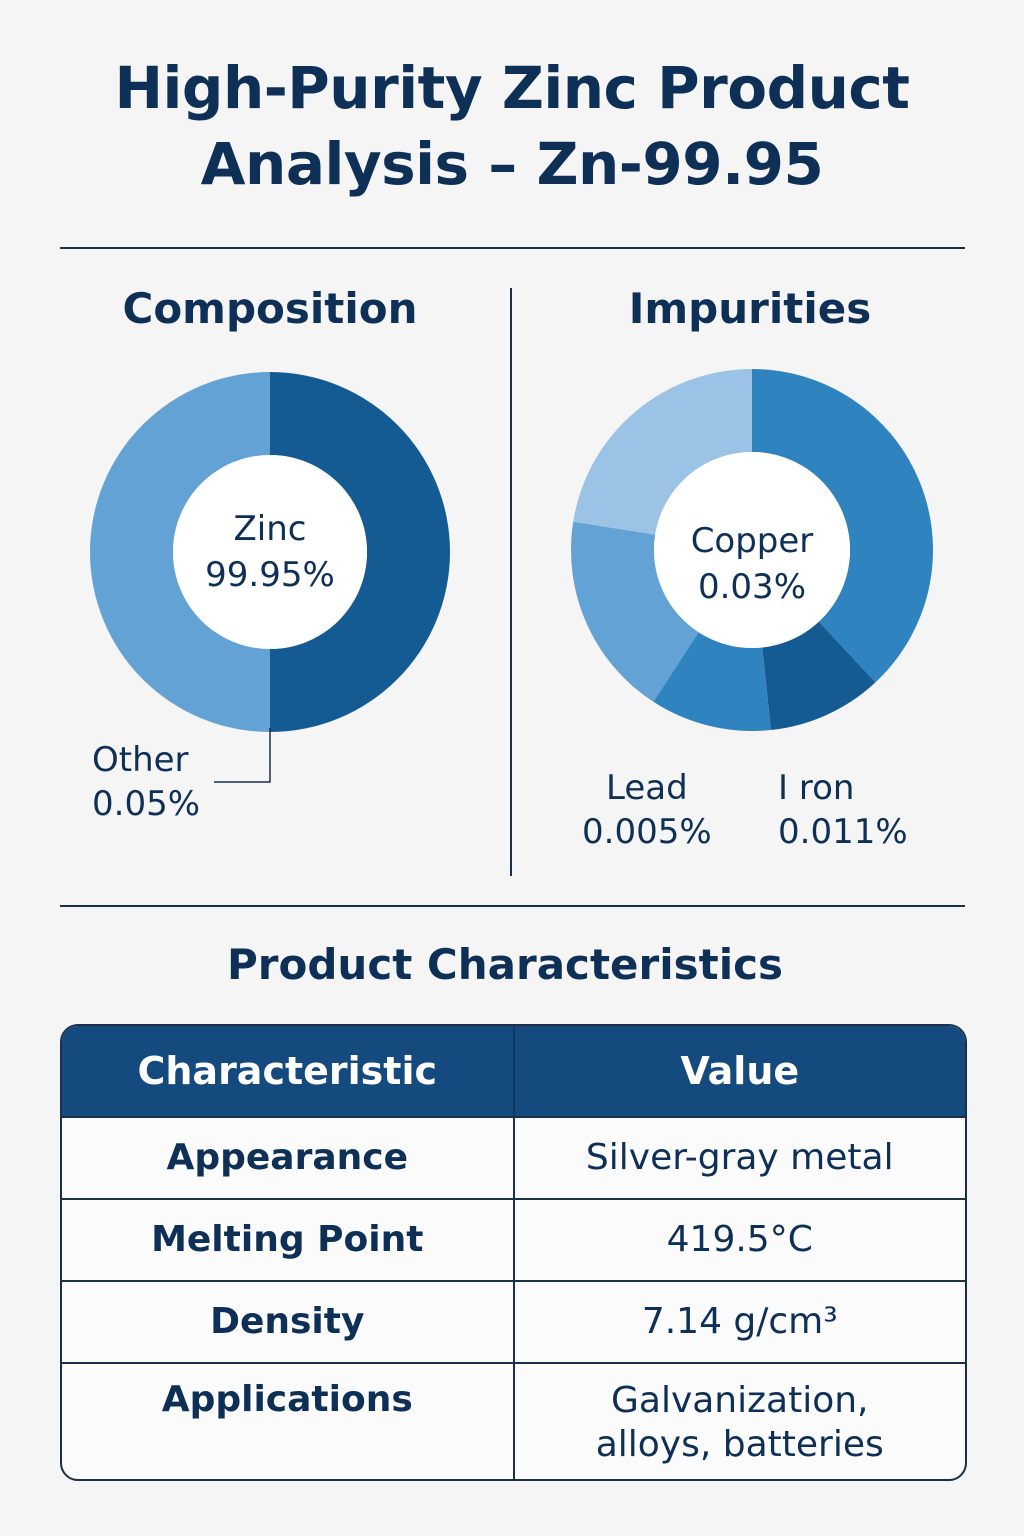 This screenshot has width=1024, height=1536. I want to click on impurities-donut-chart, so click(752, 550).